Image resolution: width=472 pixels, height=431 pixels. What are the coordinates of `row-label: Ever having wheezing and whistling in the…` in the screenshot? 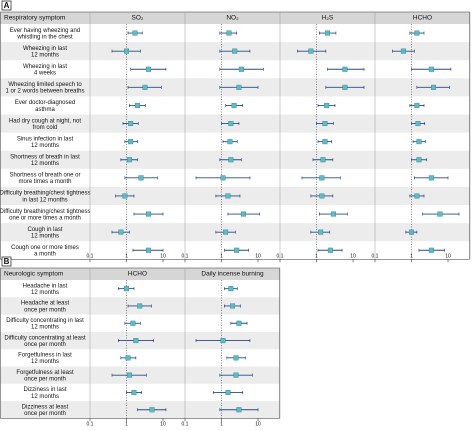 It's located at (45, 33).